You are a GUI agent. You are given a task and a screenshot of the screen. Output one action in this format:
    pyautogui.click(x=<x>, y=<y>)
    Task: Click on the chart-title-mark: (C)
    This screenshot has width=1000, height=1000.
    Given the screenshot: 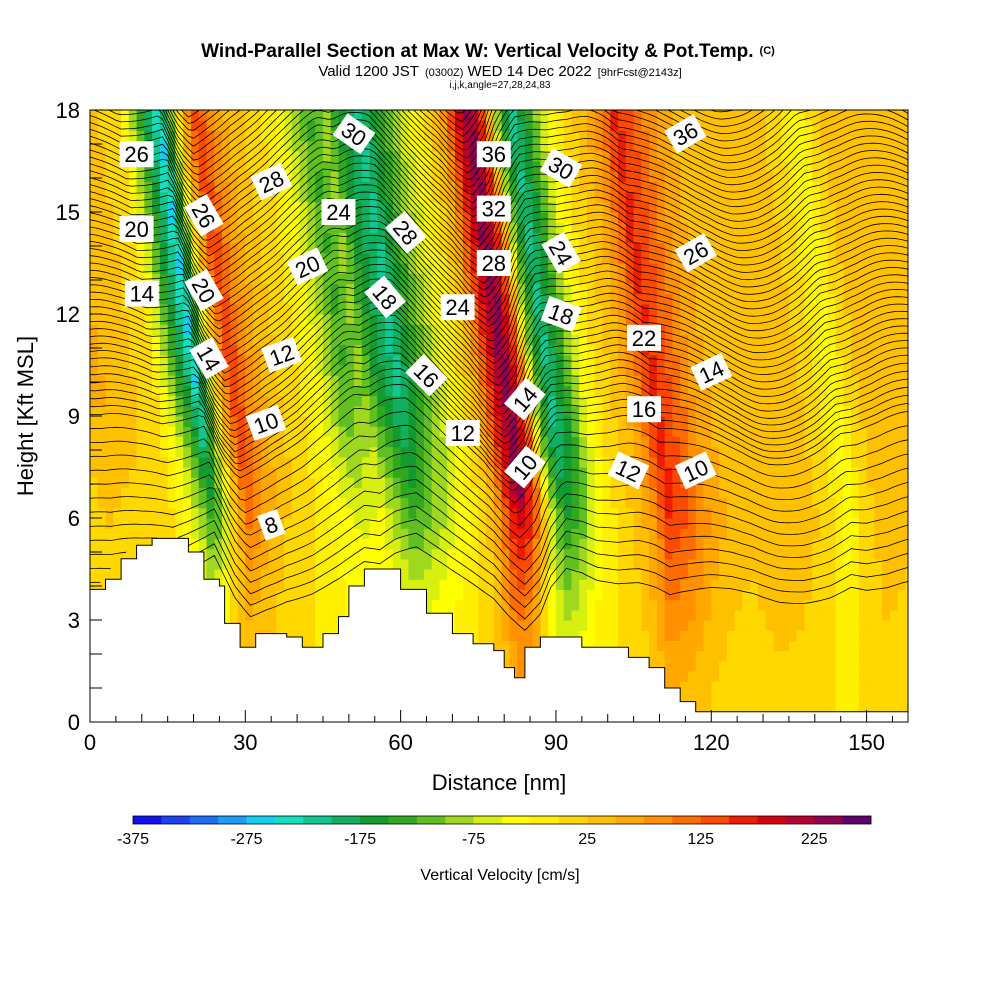 What is the action you would take?
    pyautogui.click(x=768, y=51)
    